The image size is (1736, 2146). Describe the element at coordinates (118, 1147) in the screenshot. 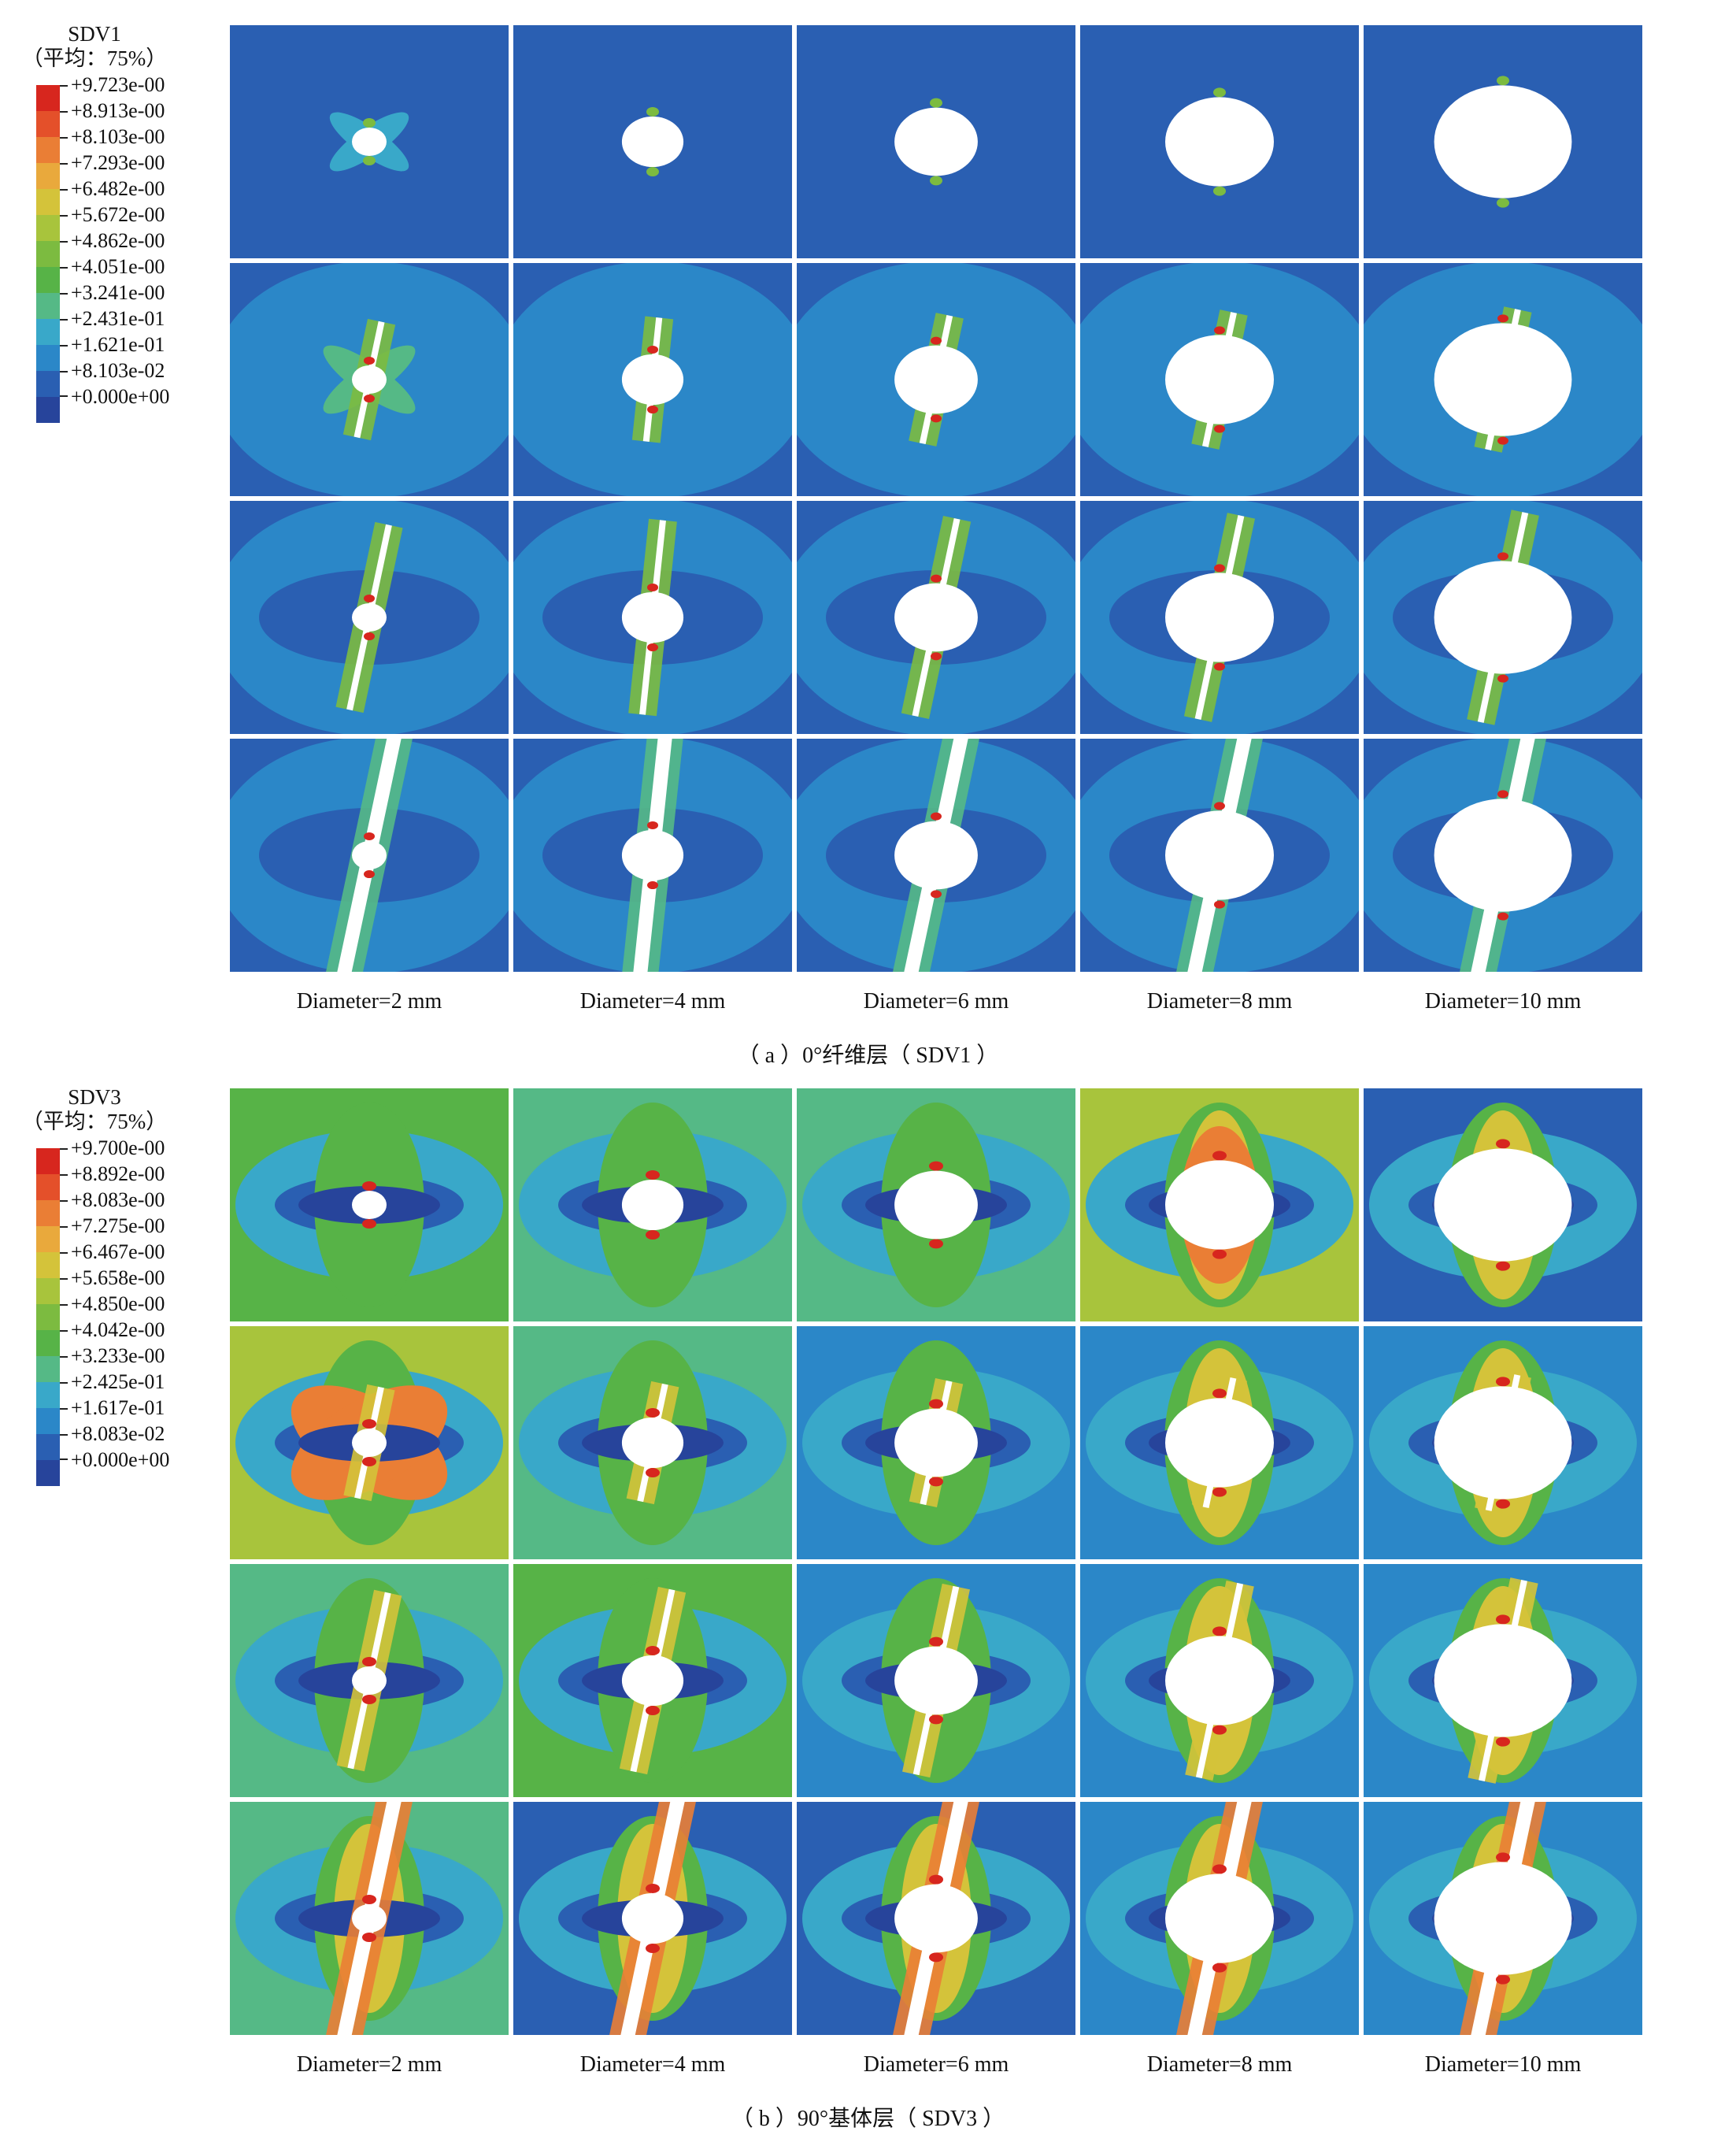

I see `legend-value: +9.700e-00` at that location.